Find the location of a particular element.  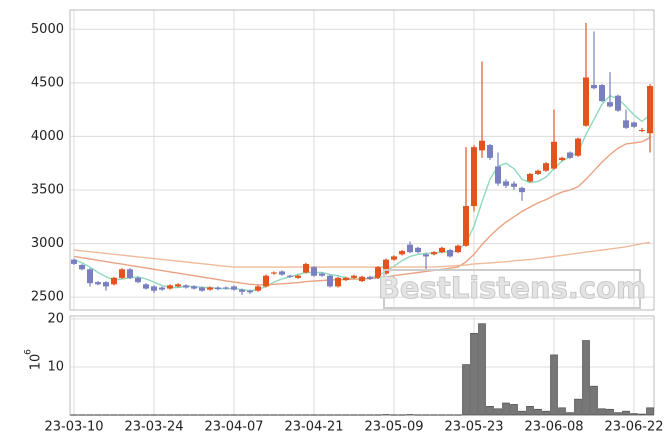

watermark: BestListens.com is located at coordinates (512, 289).